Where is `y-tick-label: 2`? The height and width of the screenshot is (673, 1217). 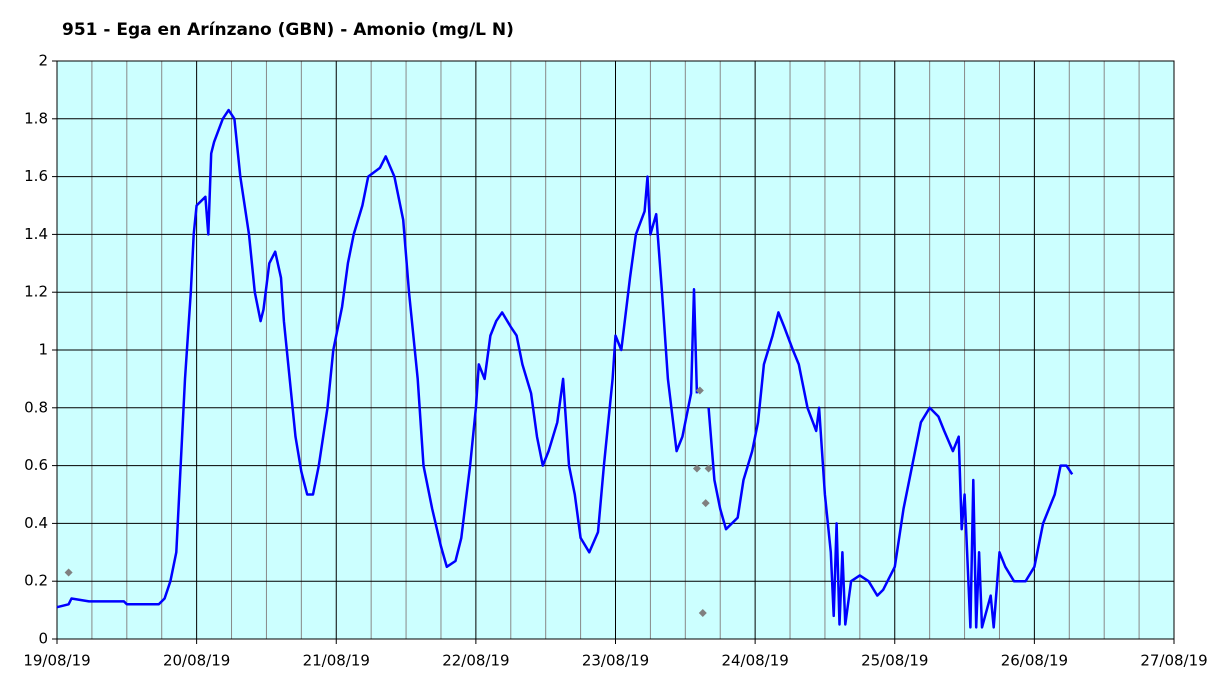 y-tick-label: 2 is located at coordinates (43, 61).